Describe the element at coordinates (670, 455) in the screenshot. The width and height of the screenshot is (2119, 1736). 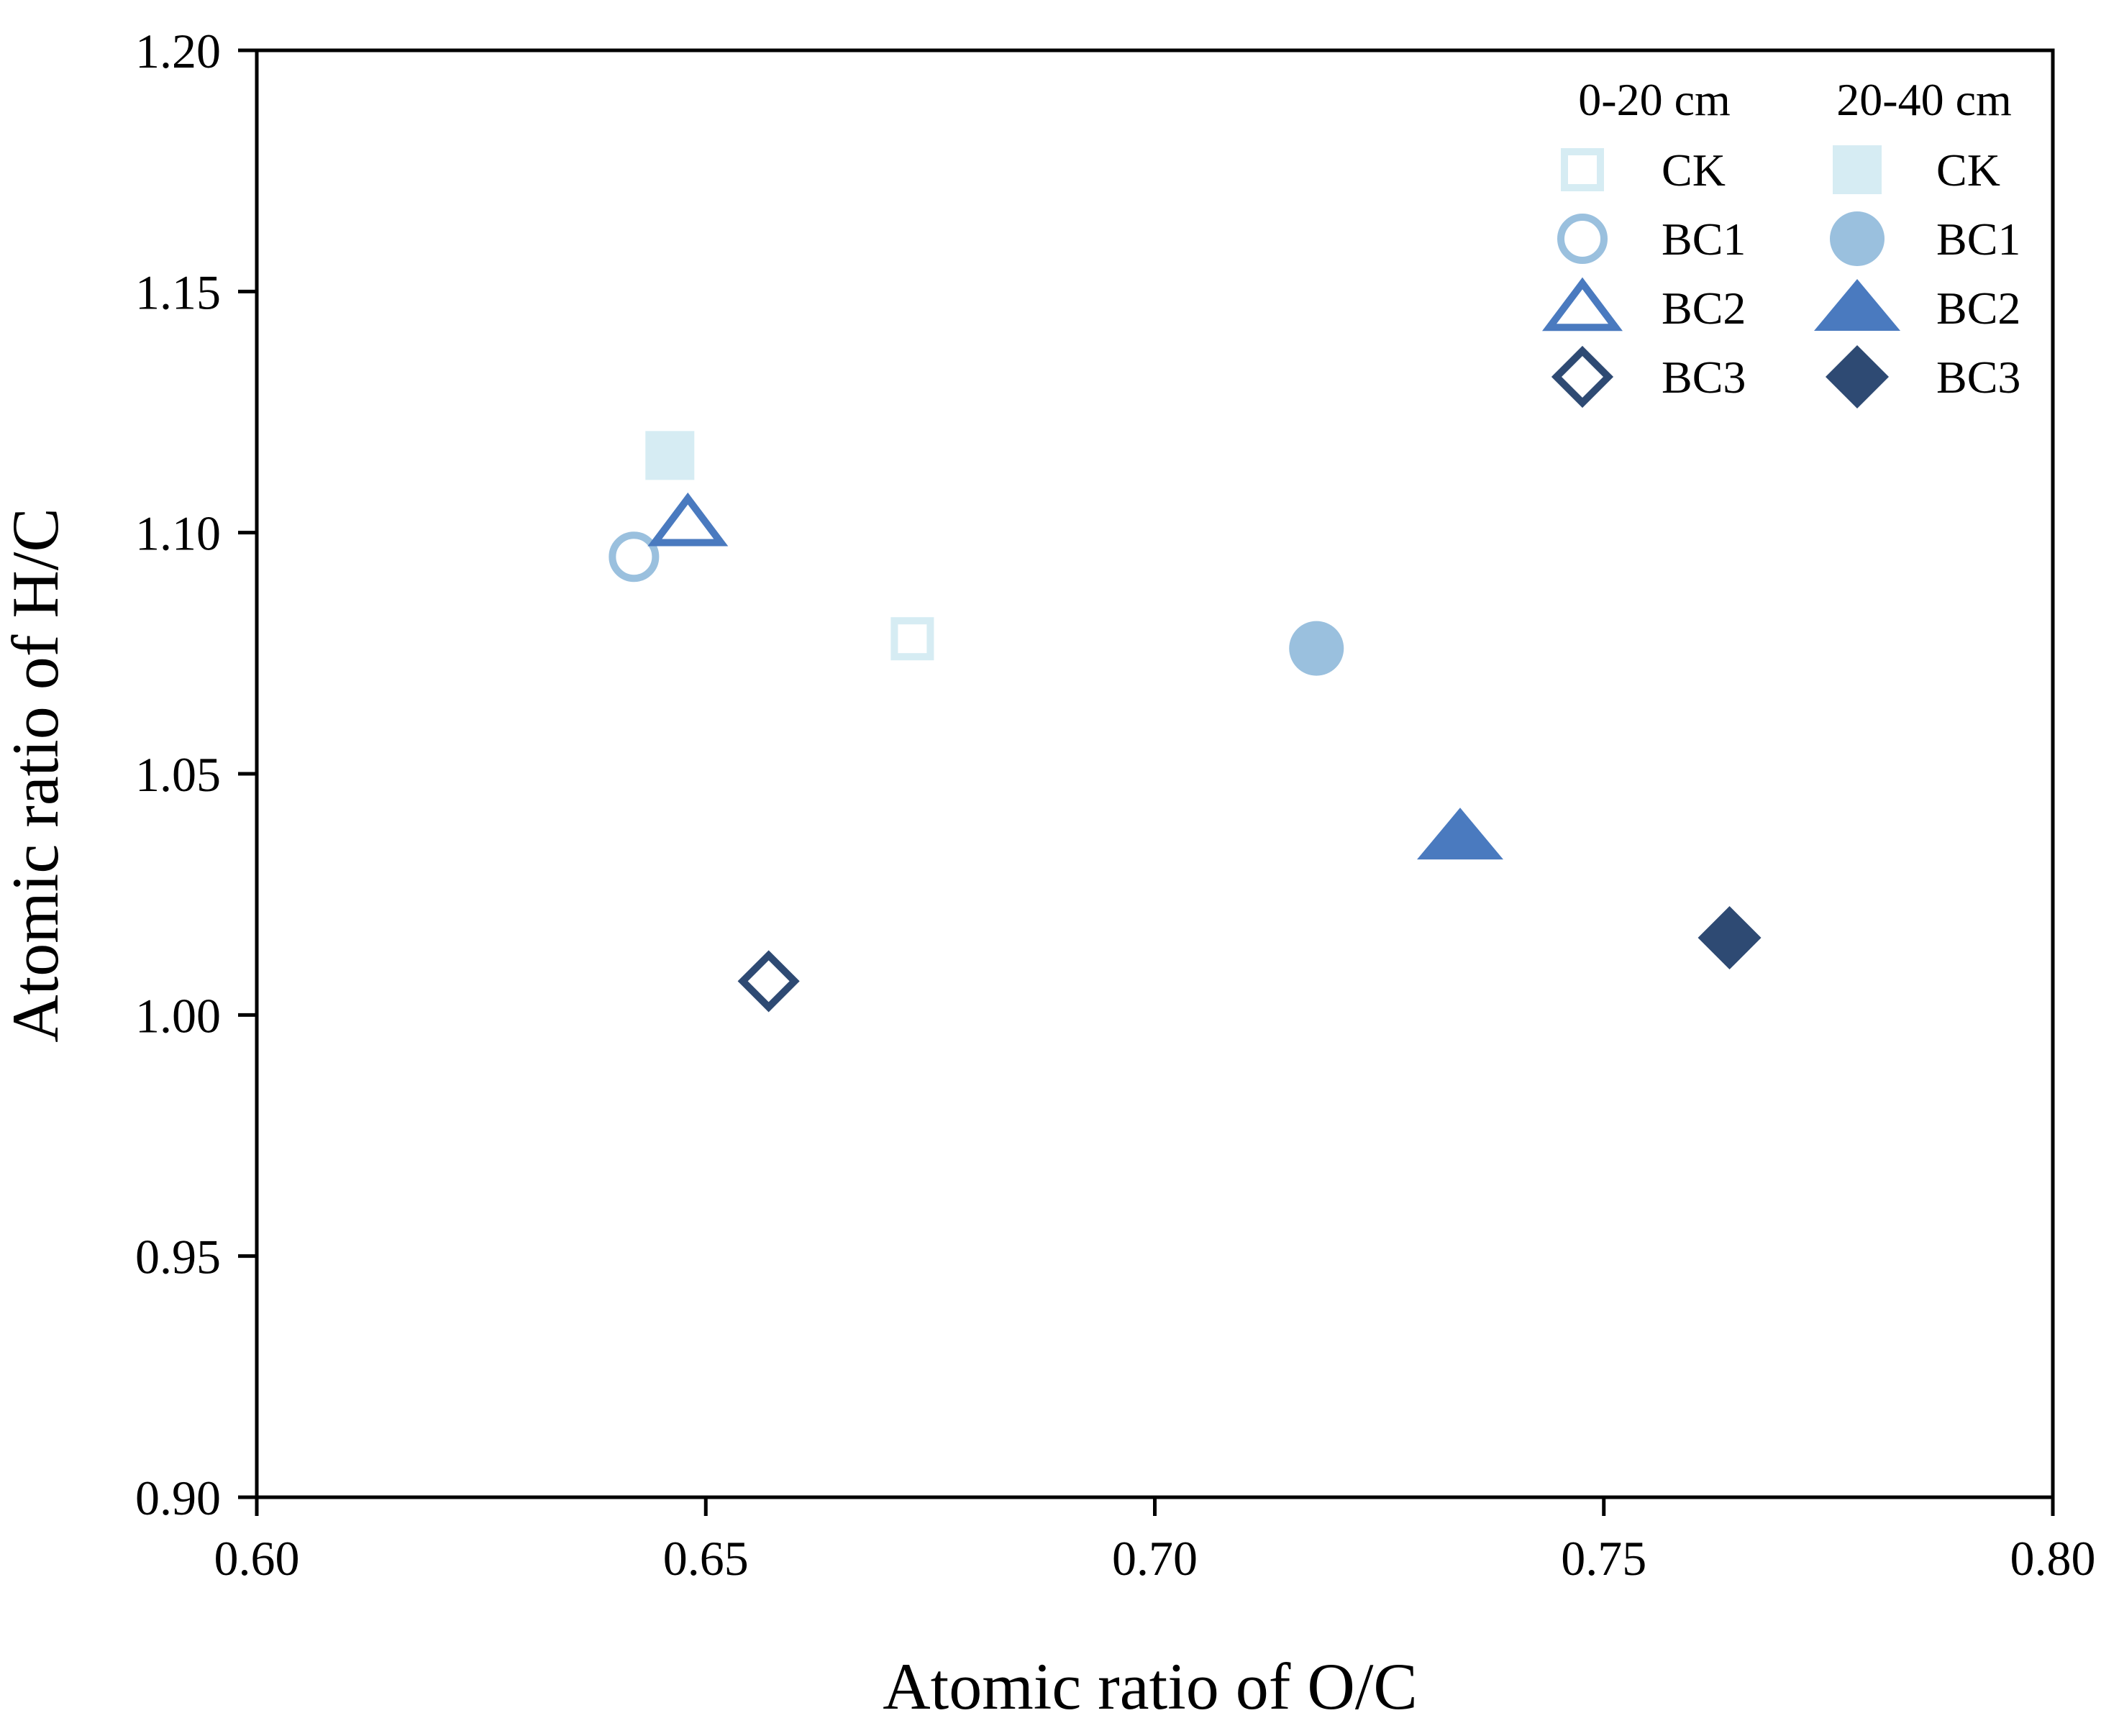
I see `point-ck-filled` at that location.